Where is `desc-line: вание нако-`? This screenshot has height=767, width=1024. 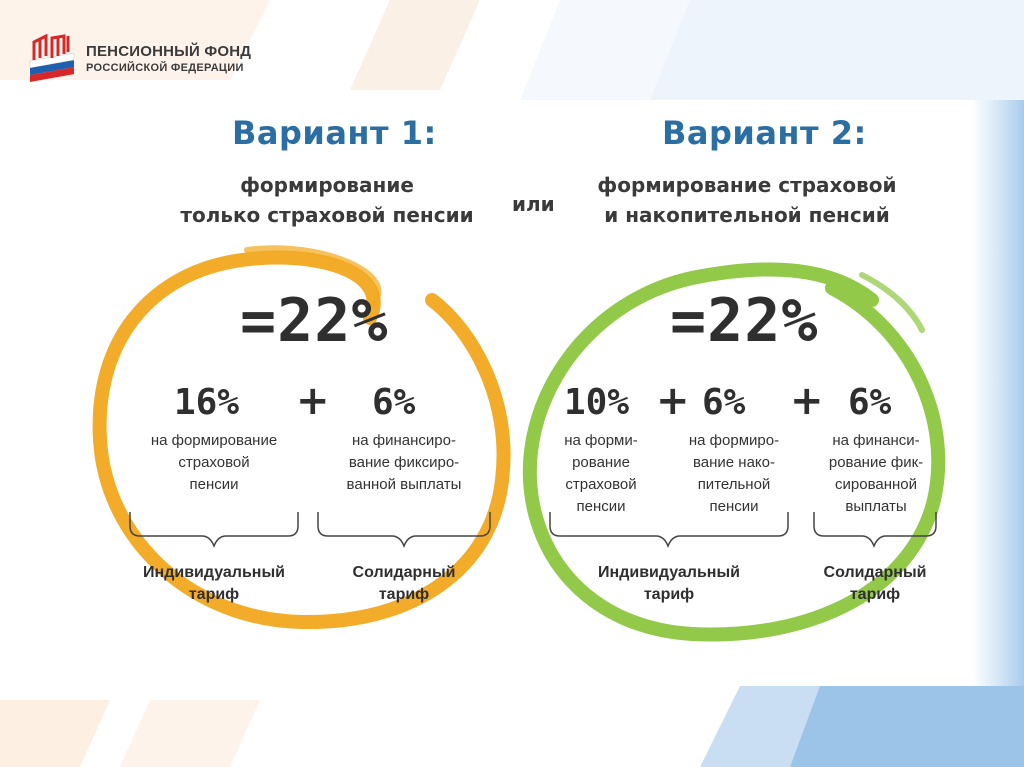
desc-line: вание нако- is located at coordinates (733, 462).